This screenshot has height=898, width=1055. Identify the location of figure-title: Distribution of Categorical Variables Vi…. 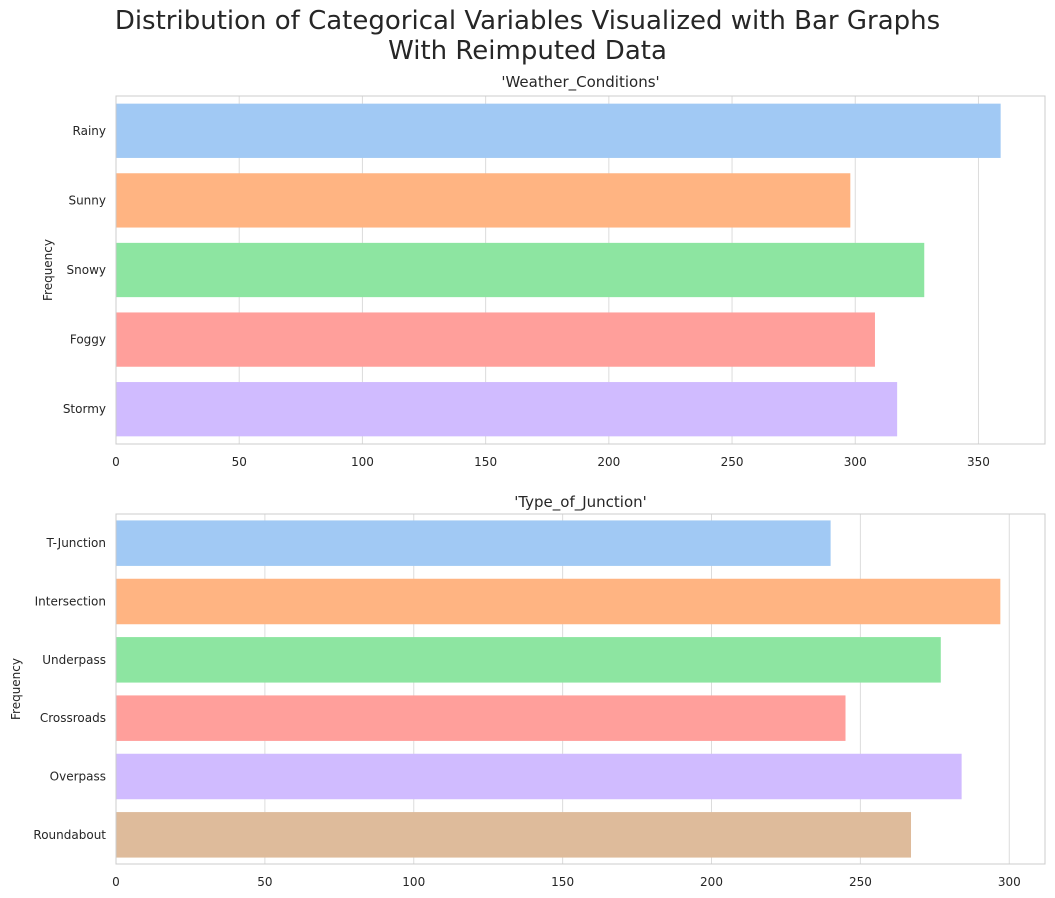
(527, 36).